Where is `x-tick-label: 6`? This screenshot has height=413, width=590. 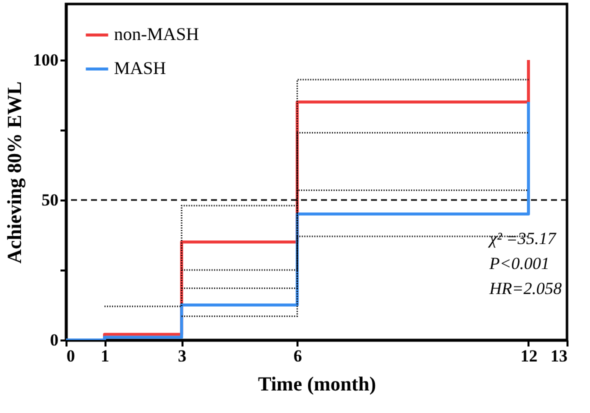
x-tick-label: 6 is located at coordinates (297, 356).